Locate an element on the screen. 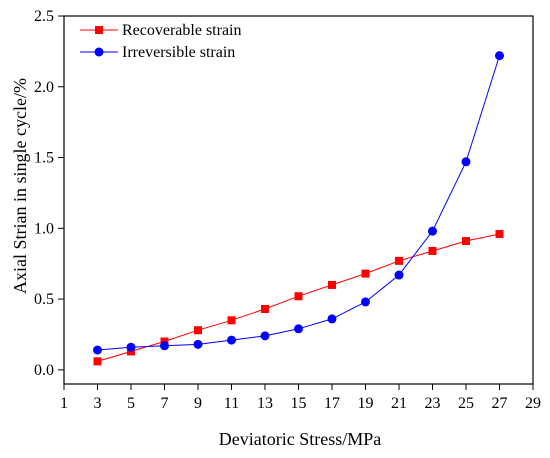 This screenshot has height=458, width=550. x-tick-label: 27 is located at coordinates (500, 403).